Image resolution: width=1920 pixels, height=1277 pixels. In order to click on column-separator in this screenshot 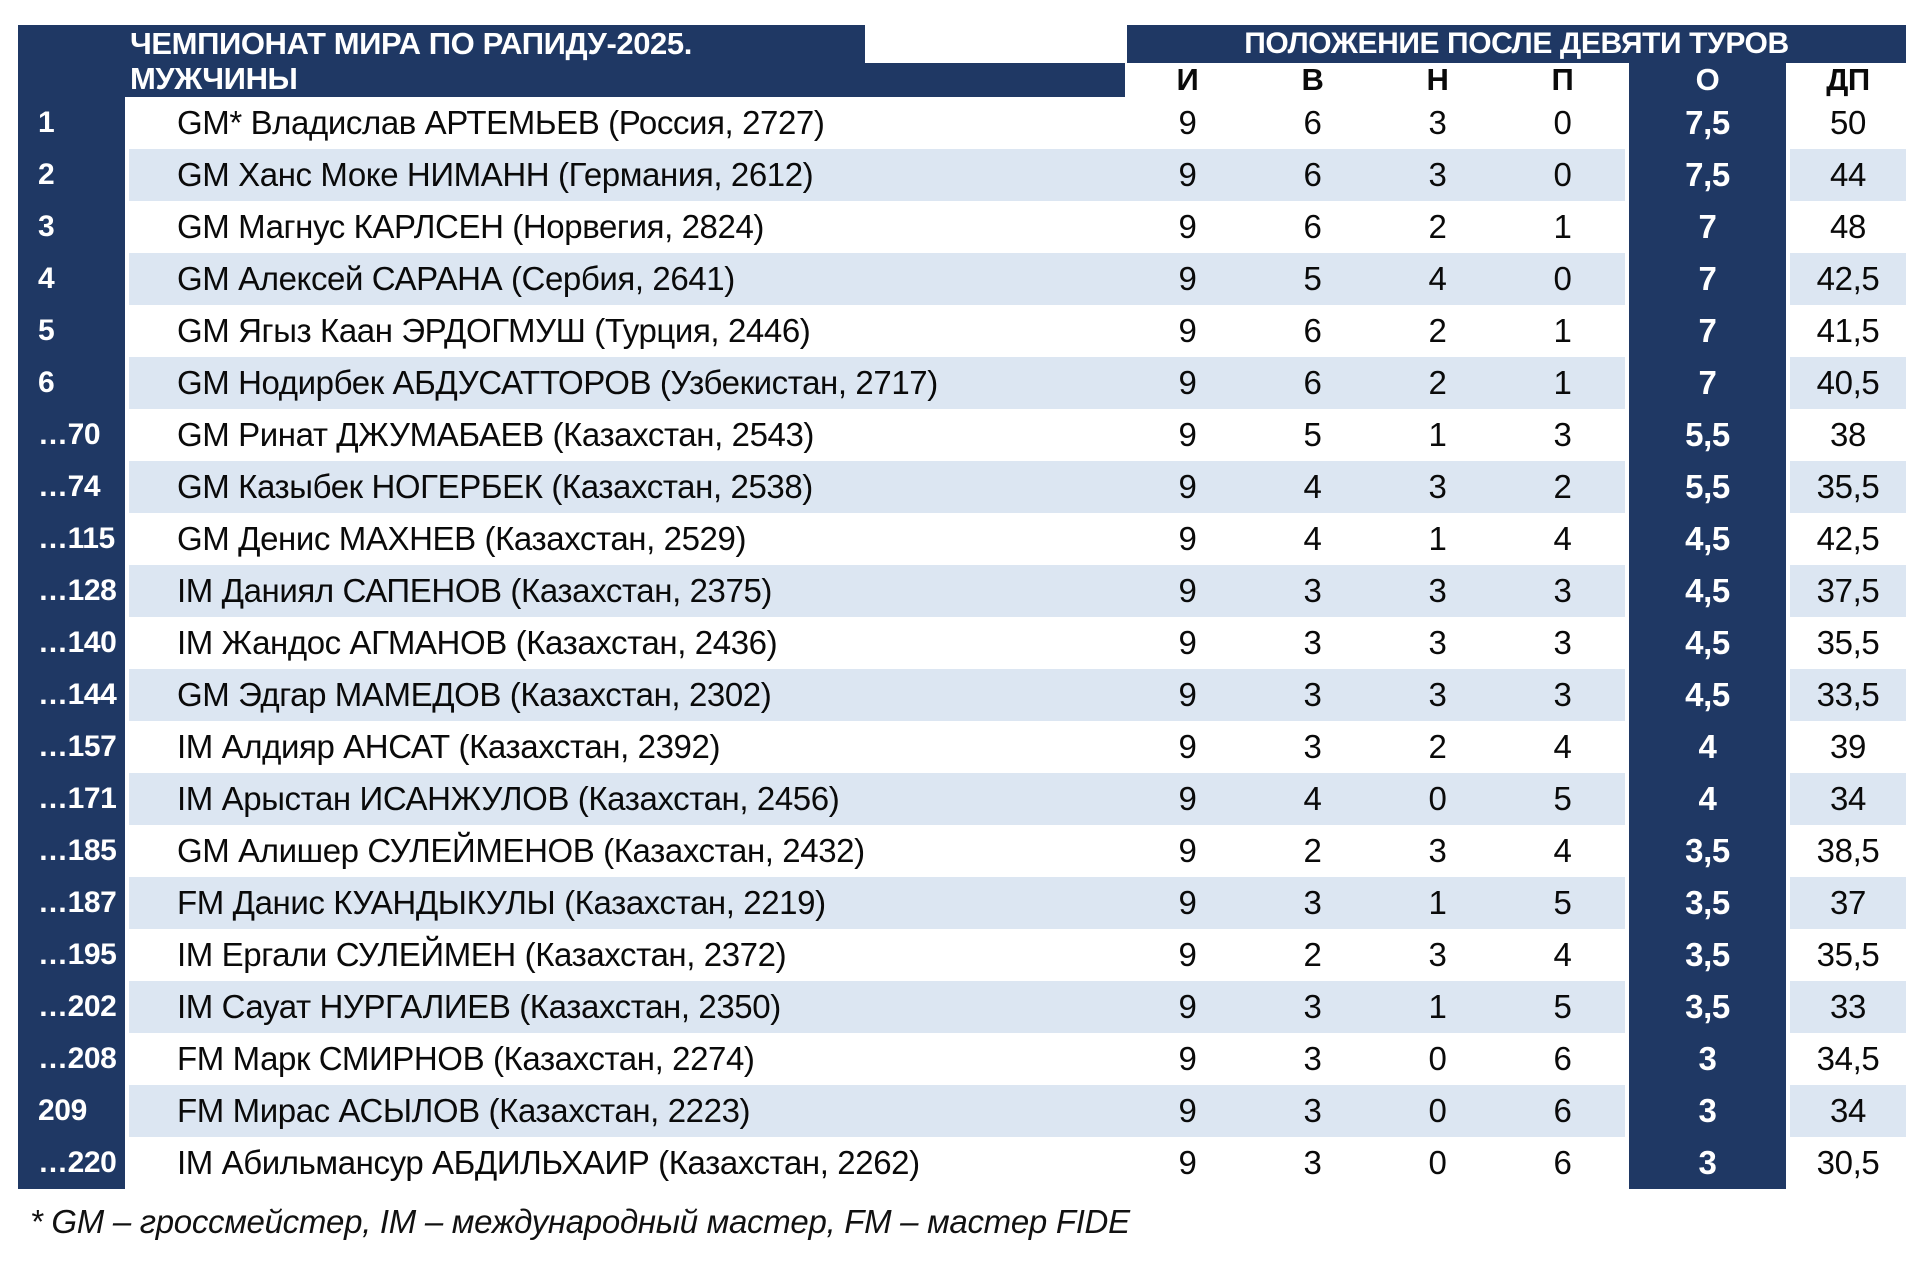, I will do `click(1627, 80)`.